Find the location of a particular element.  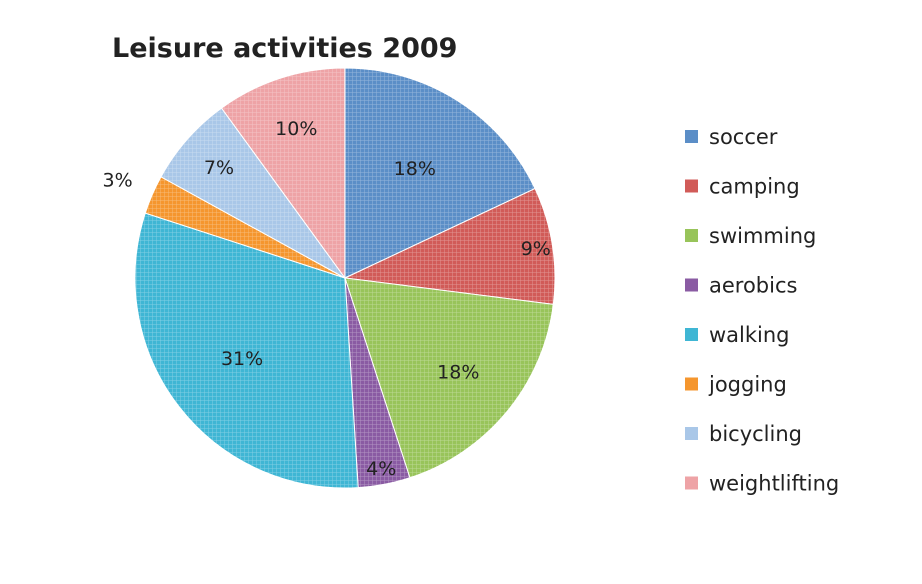

chart-title: Leisure activities 2009 is located at coordinates (284, 48).